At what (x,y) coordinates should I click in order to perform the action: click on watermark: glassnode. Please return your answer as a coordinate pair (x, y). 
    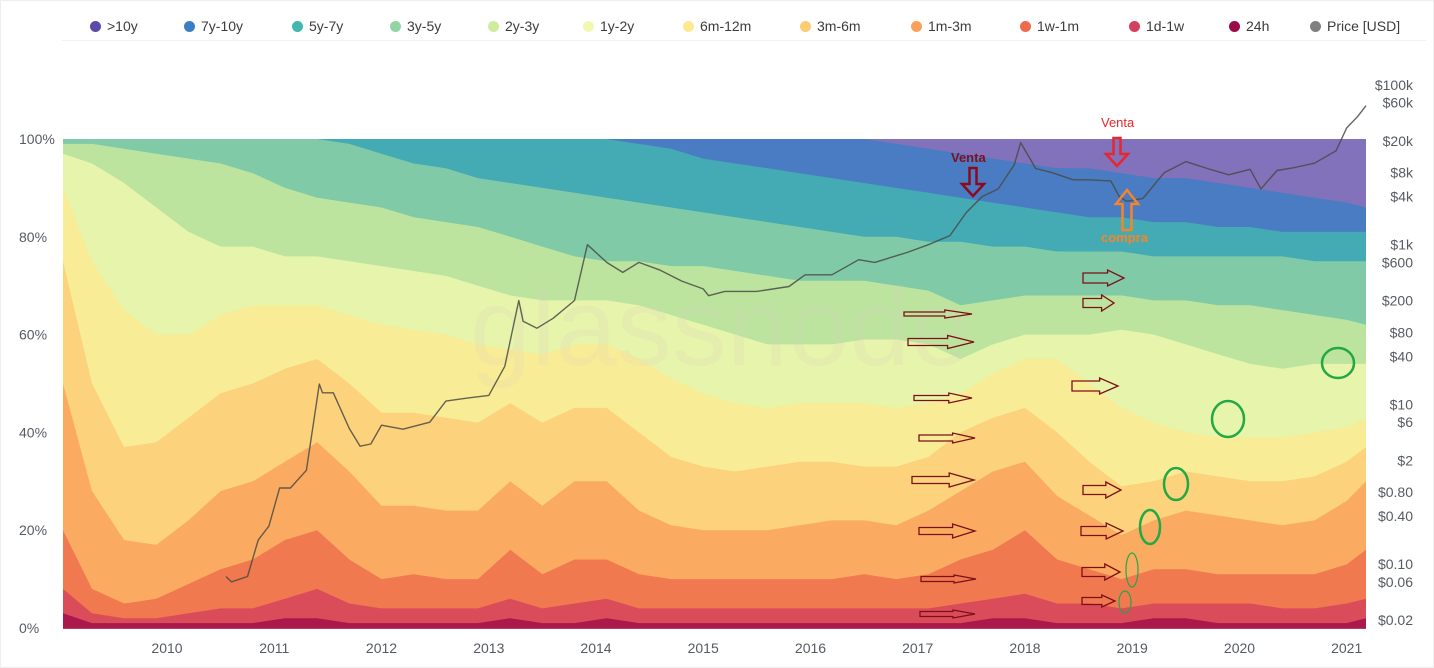
    Looking at the image, I should click on (721, 327).